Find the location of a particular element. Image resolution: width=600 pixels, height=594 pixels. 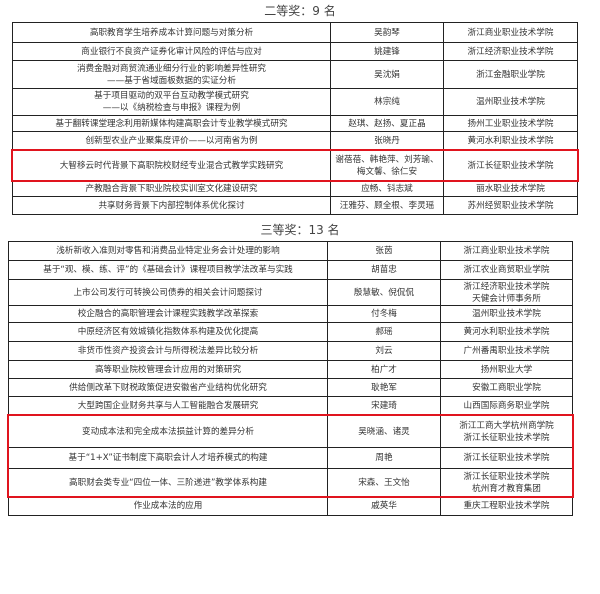

paper-title-cell: 基于翻转课堂理念利用新媒体构建高职会计专业教学模式研究 is located at coordinates (171, 123).